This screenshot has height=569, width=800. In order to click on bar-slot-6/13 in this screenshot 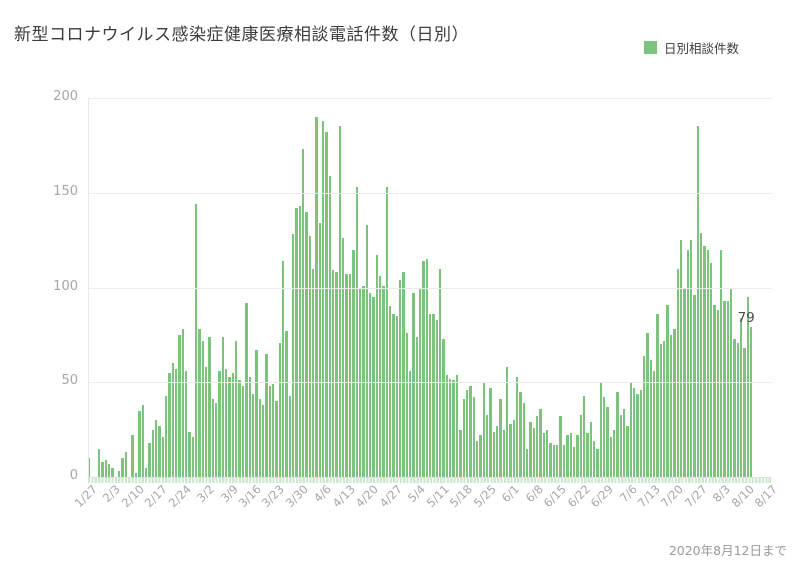, I will do `click(550, 287)`.